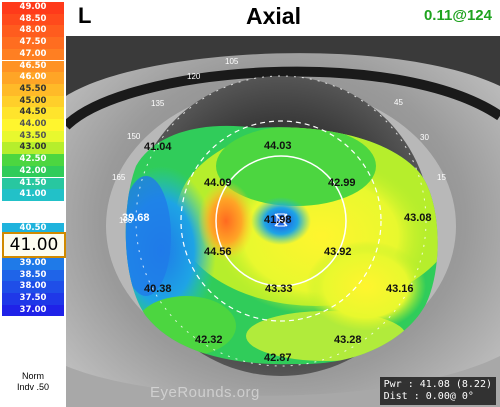  I want to click on eye-side-label: L, so click(85, 15).